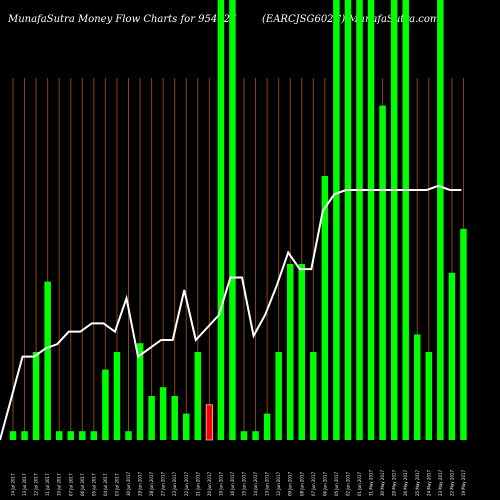 Image resolution: width=500 pixels, height=500 pixels. What do you see at coordinates (82, 484) in the screenshot?
I see `x-tick-label: 06 Jul 2017` at bounding box center [82, 484].